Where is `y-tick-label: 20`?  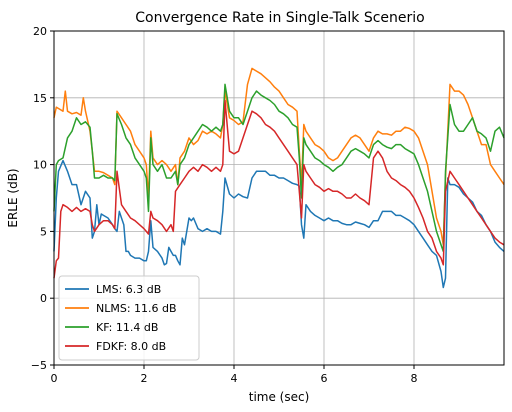
y-tick-label: 20 is located at coordinates (40, 31).